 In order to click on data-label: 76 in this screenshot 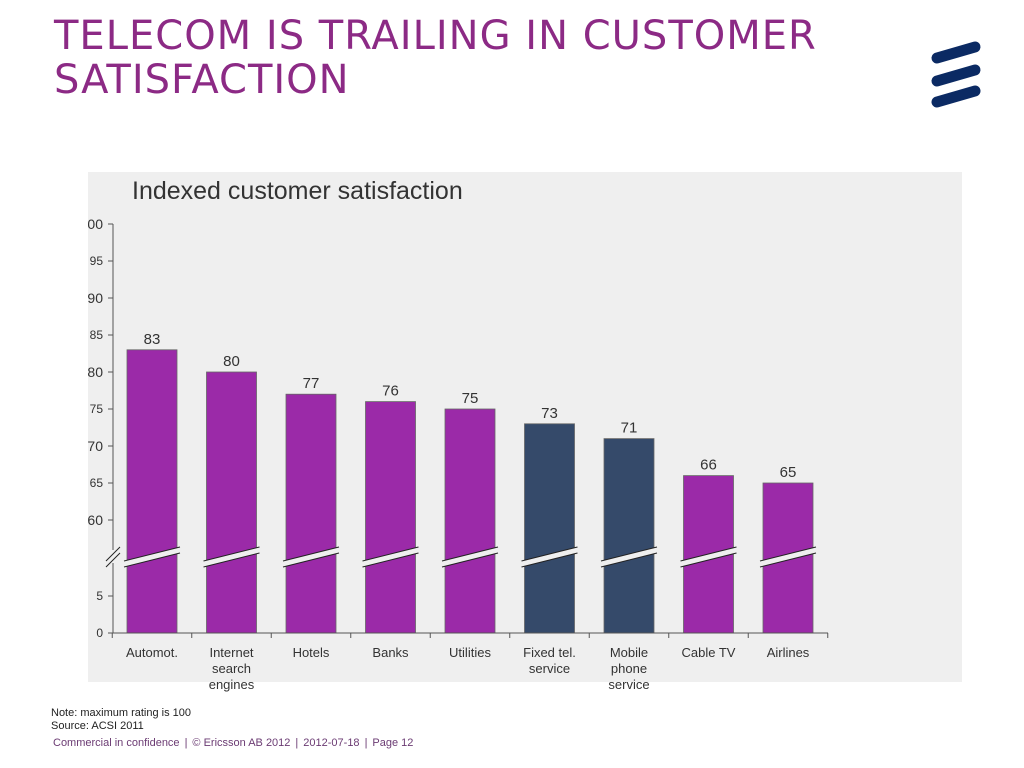, I will do `click(390, 391)`.